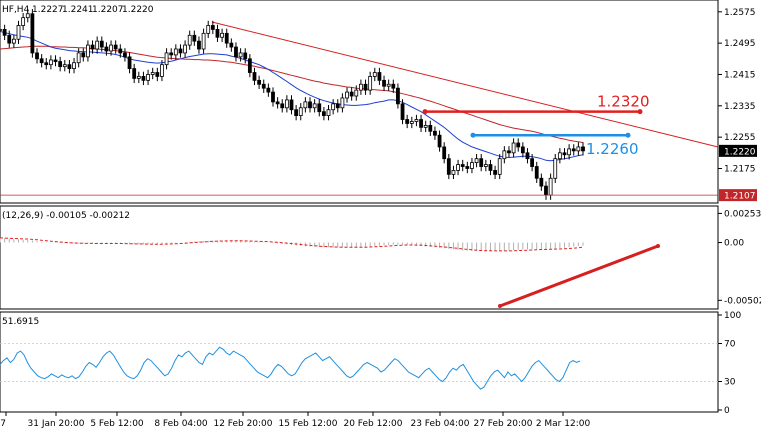 The width and height of the screenshot is (761, 437). Describe the element at coordinates (307, 424) in the screenshot. I see `time-axis-label: 15 Feb 12:00` at that location.